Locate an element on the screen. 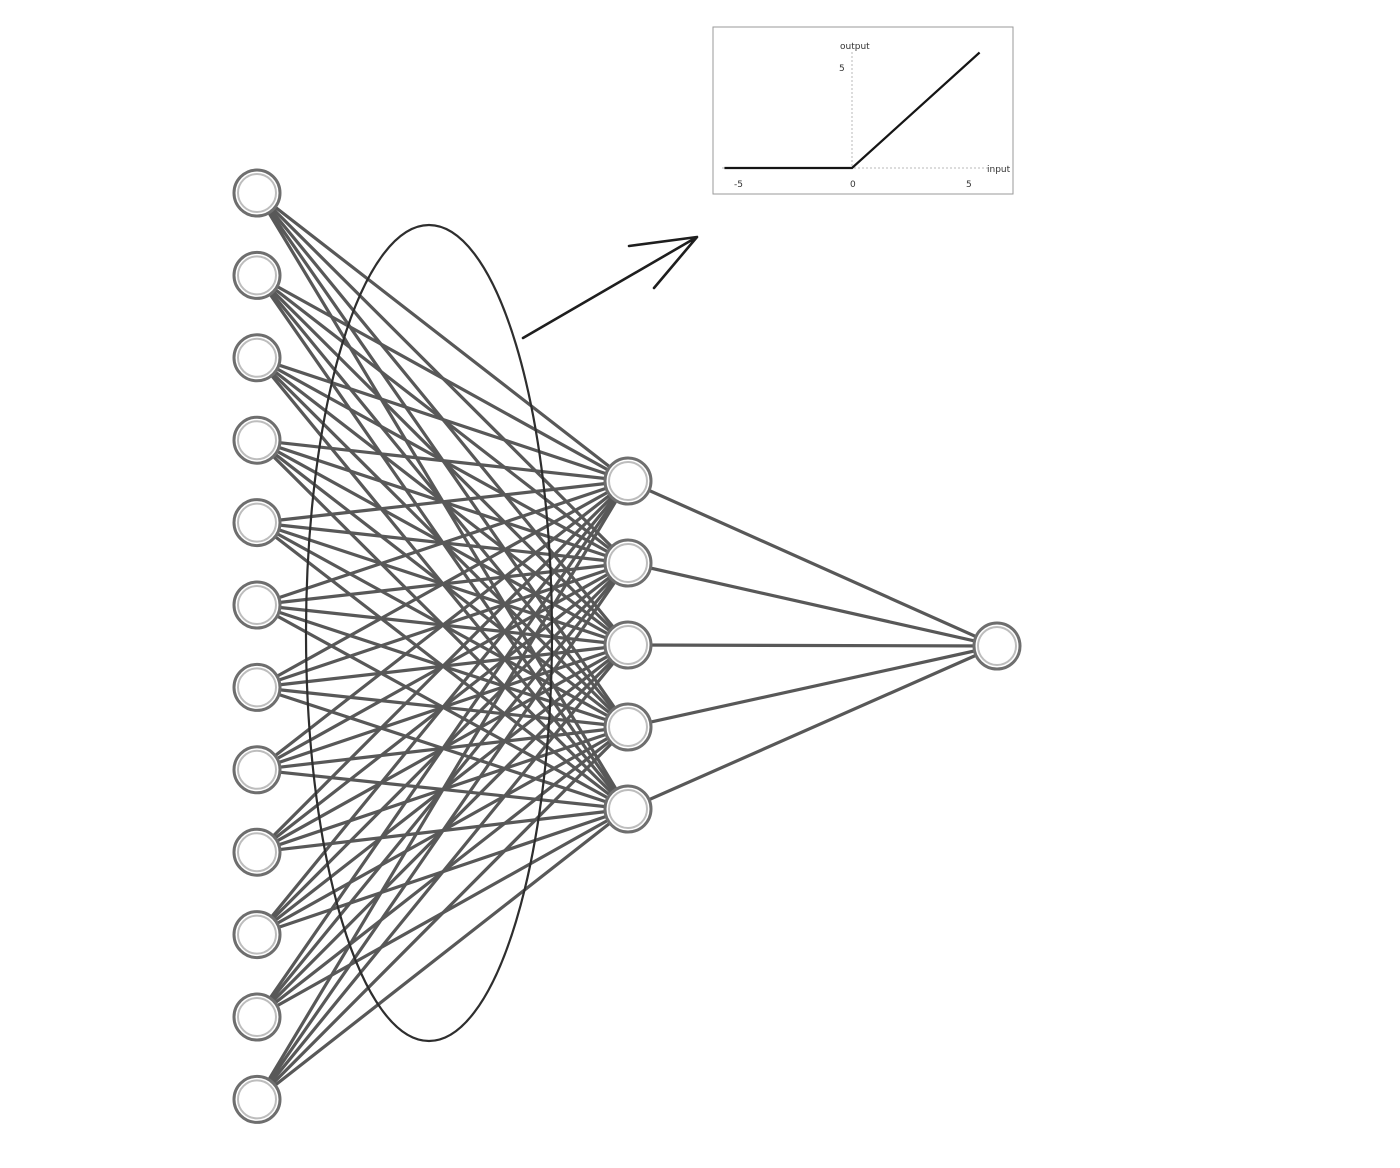 This screenshot has height=1168, width=1400. arrow-icon is located at coordinates (610, 287).